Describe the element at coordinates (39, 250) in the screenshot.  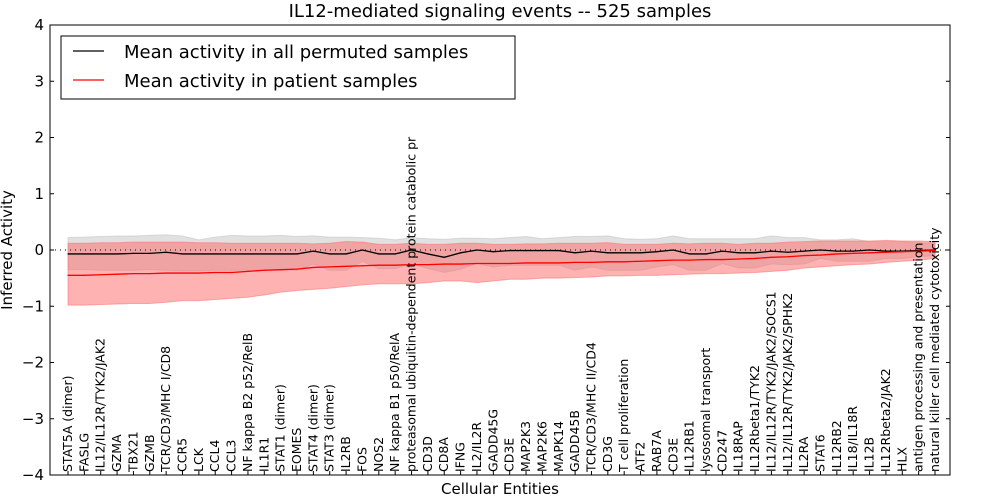
I see `y-tick-label: 0` at that location.